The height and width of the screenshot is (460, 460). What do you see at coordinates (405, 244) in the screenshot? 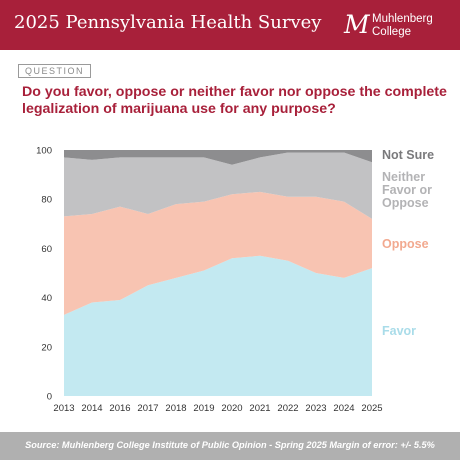
I see `series-label-oppose: Oppose` at bounding box center [405, 244].